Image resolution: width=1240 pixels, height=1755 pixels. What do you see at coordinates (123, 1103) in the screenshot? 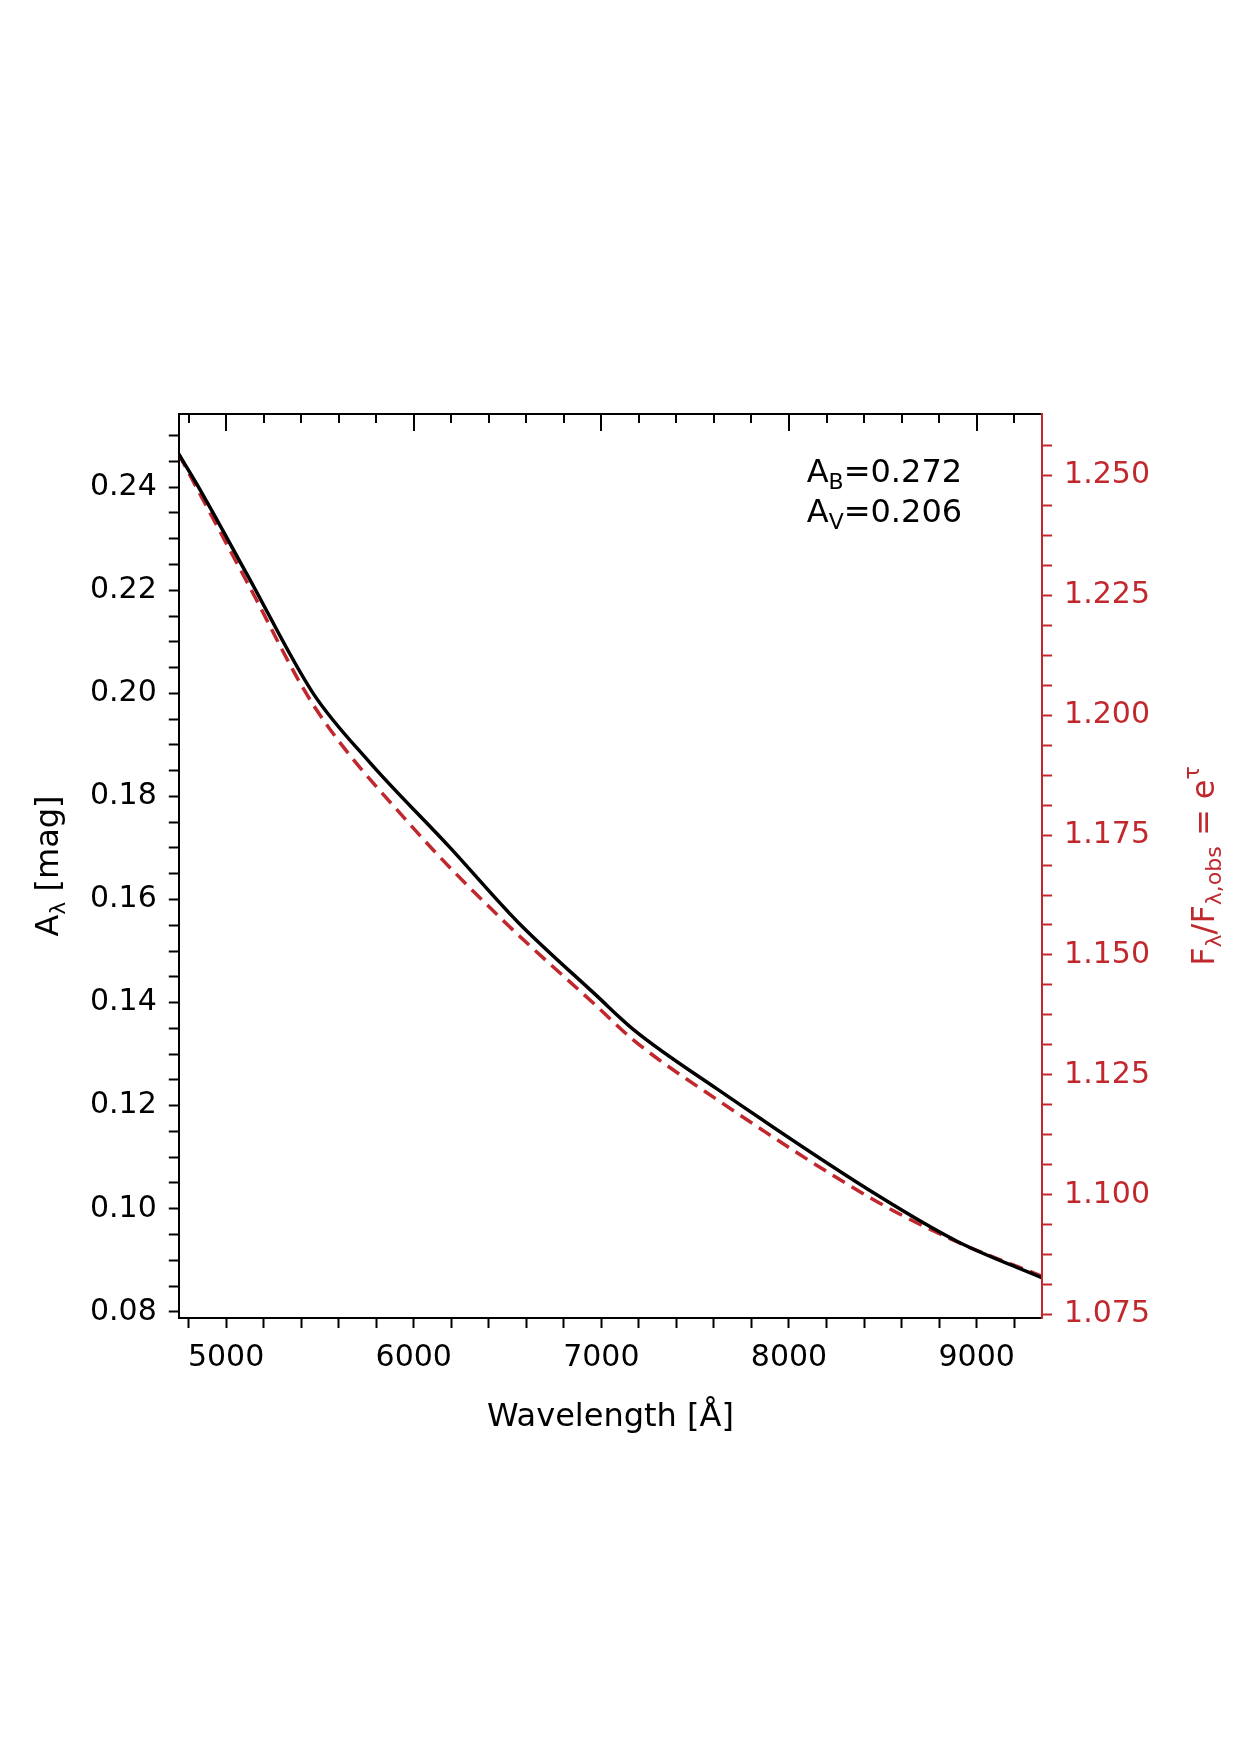
I see `y-tick-label: 0.12` at bounding box center [123, 1103].